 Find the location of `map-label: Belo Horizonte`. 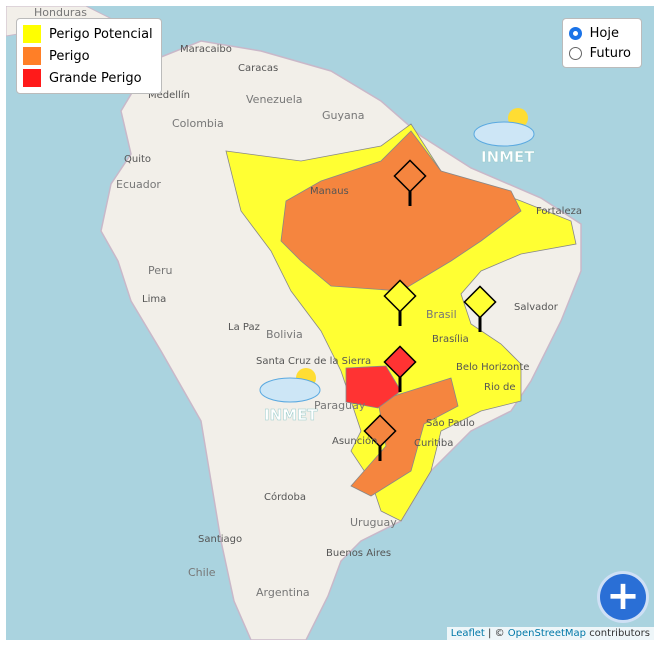

map-label: Belo Horizonte is located at coordinates (492, 367).